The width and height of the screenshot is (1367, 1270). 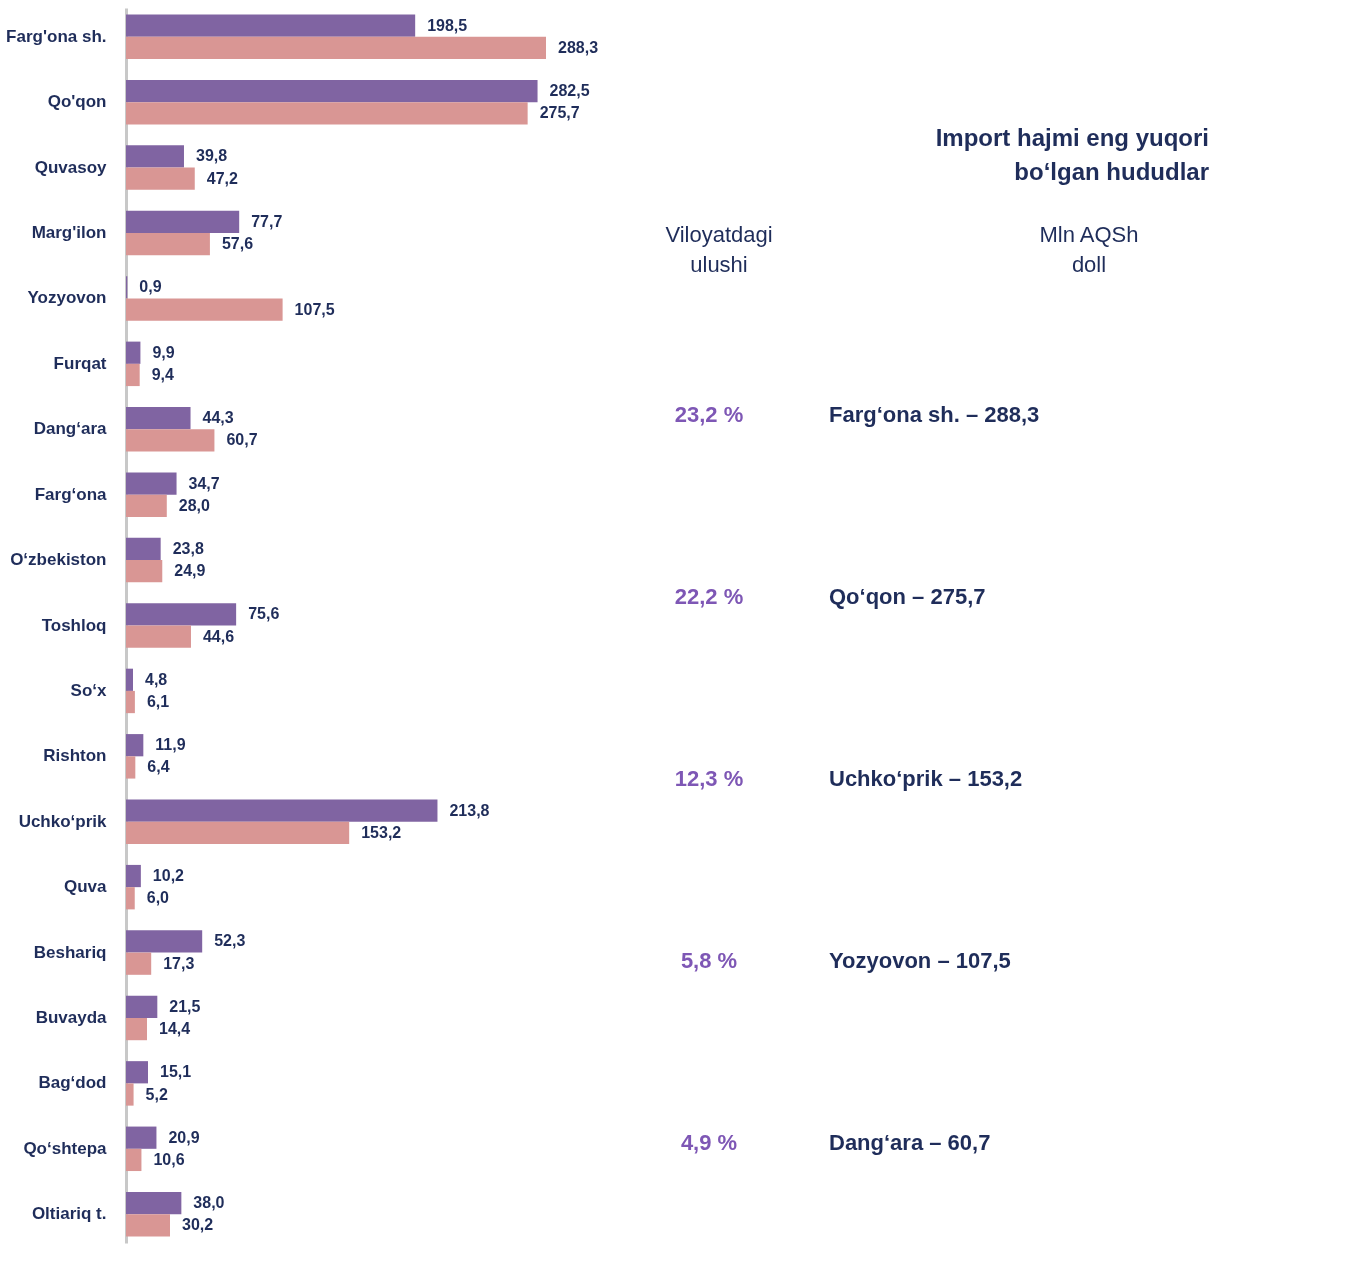 I want to click on data-label: 17,3, so click(x=179, y=963).